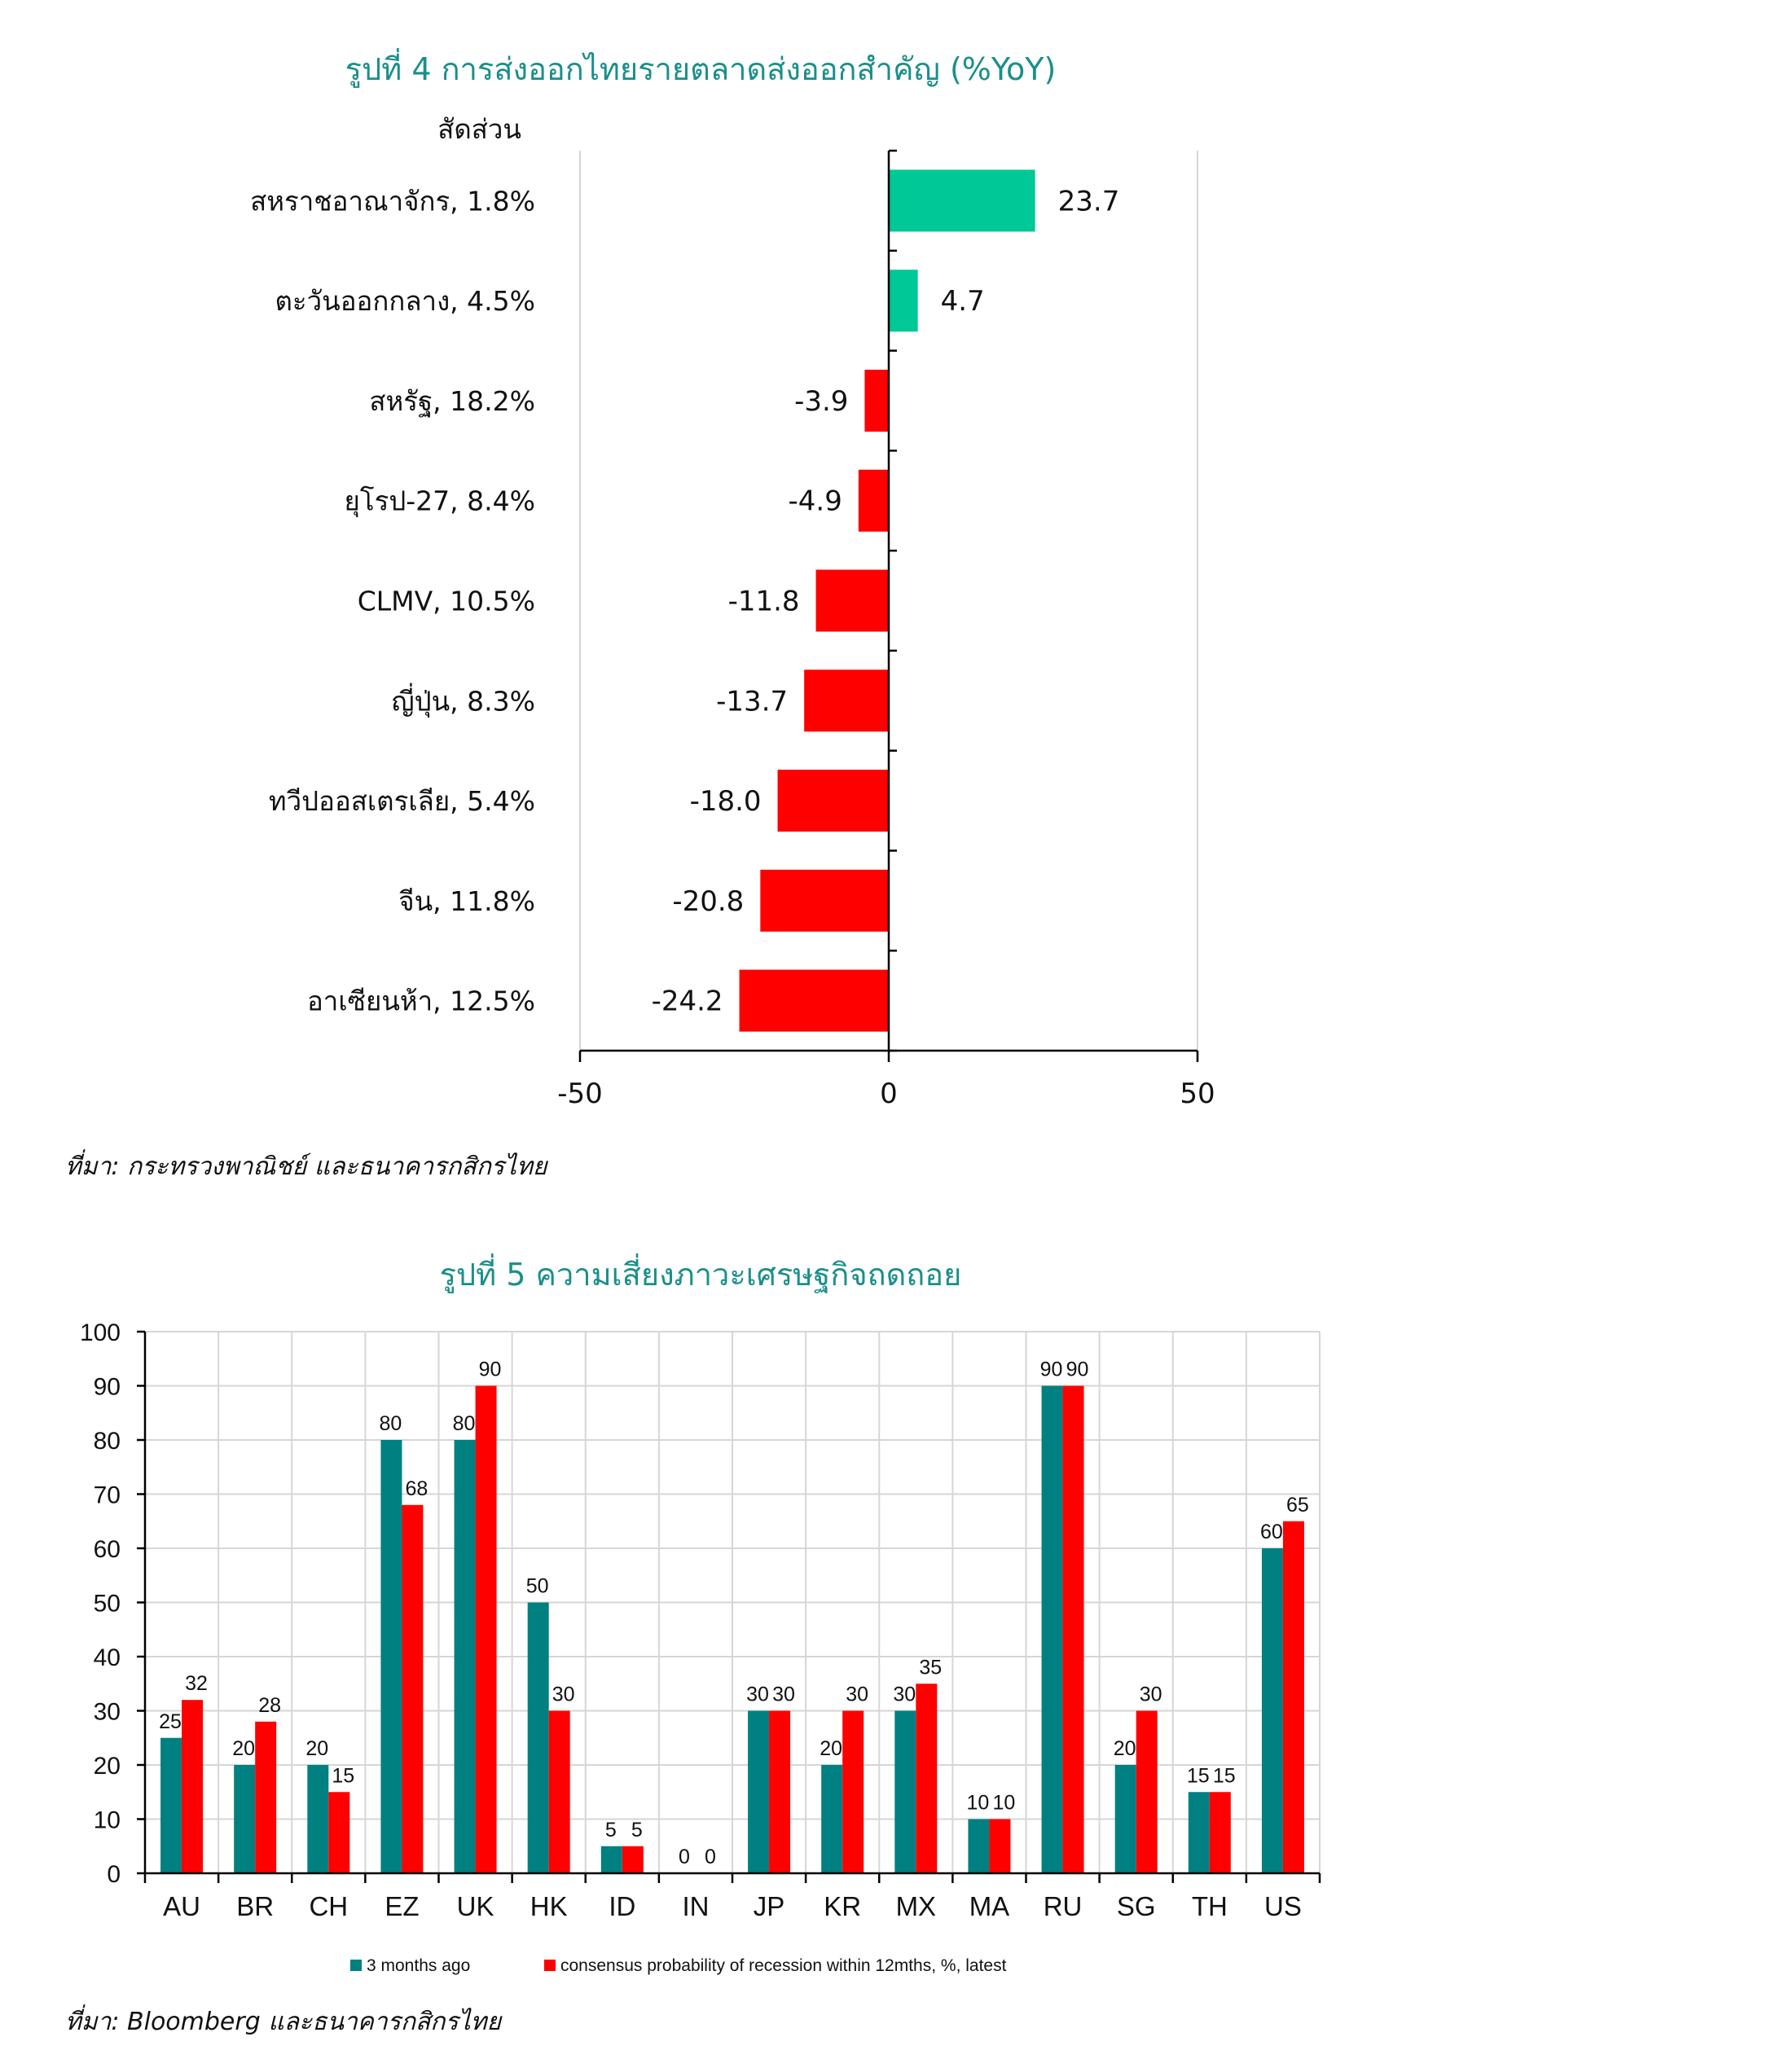 This screenshot has width=1771, height=2072. What do you see at coordinates (1293, 1697) in the screenshot?
I see `chart2-bar-us-s2` at bounding box center [1293, 1697].